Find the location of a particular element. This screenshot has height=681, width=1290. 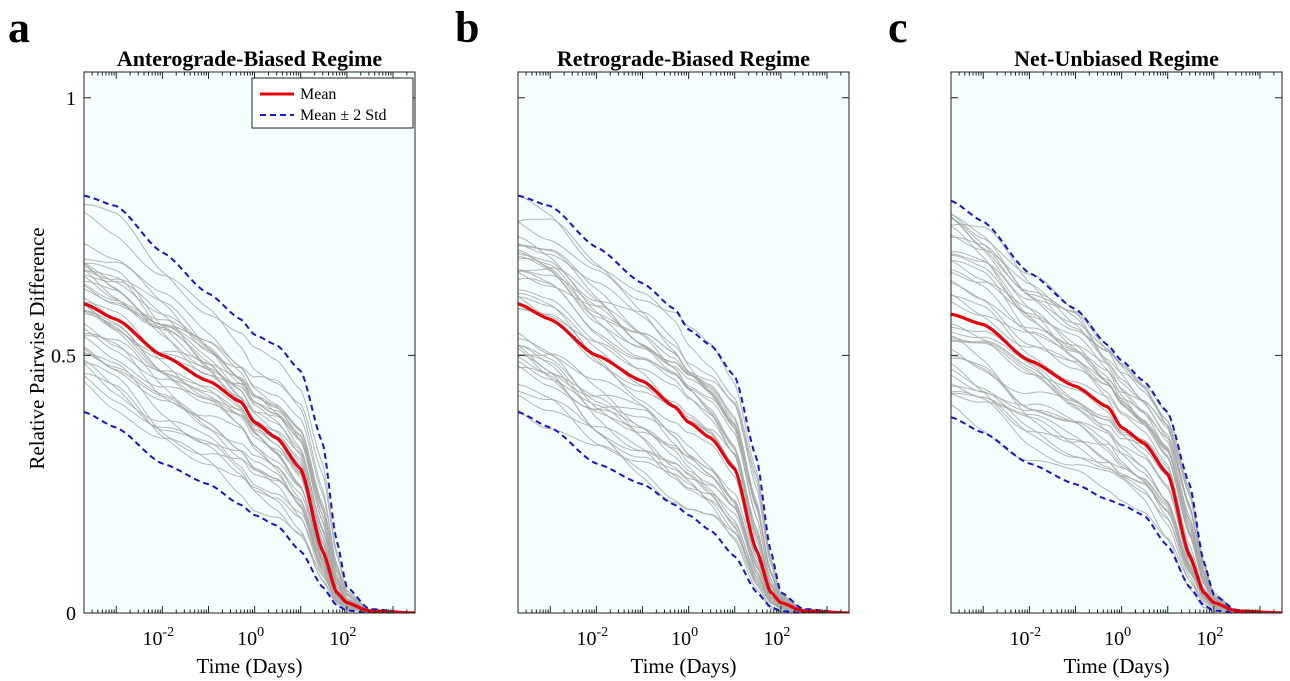

y-axis-label: Relative Pairwise Difference is located at coordinates (37, 348).